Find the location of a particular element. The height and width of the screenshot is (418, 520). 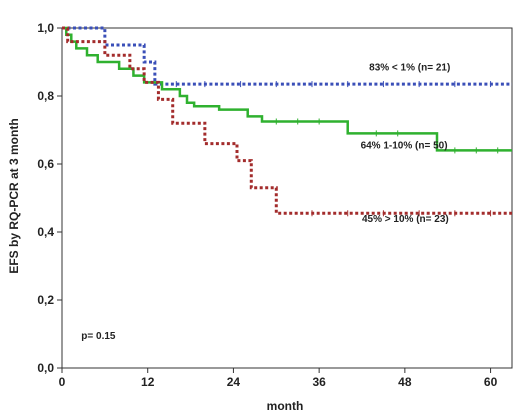

y-tick-label: 0,8 is located at coordinates (45, 96).